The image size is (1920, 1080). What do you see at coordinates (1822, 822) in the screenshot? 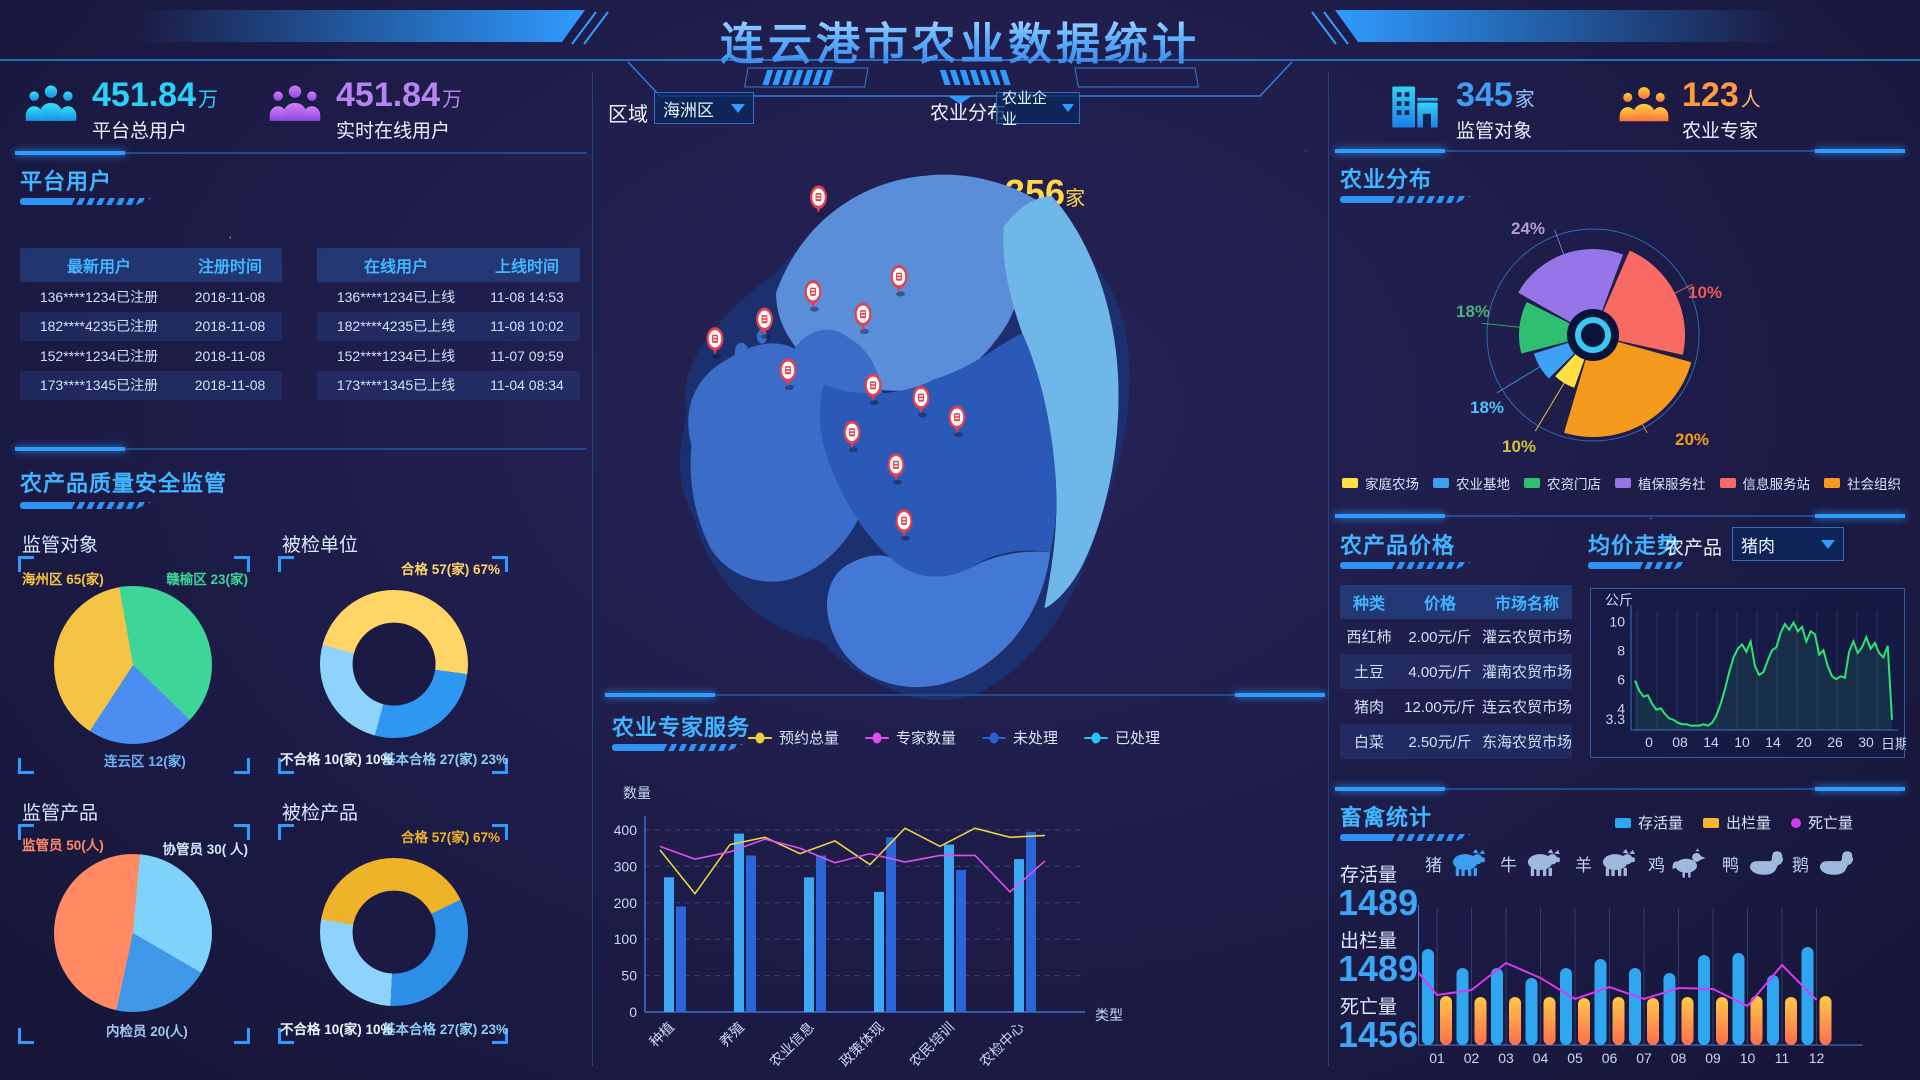
I see `legend-item-死亡量: 死亡量` at bounding box center [1822, 822].